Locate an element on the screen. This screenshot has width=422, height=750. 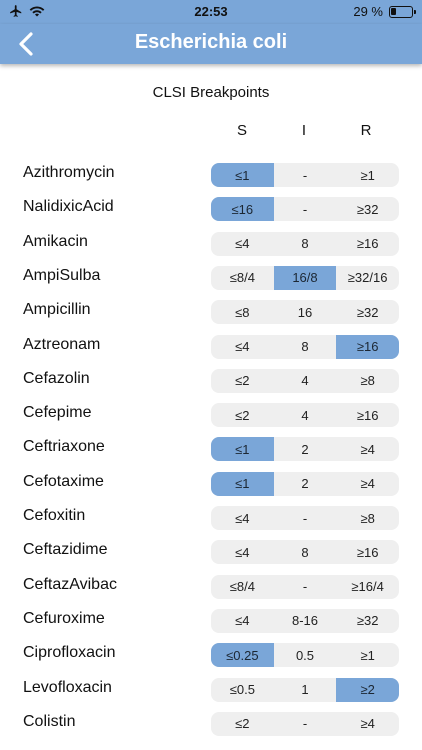
drug-name: Ciprofloxacin is located at coordinates (69, 653).